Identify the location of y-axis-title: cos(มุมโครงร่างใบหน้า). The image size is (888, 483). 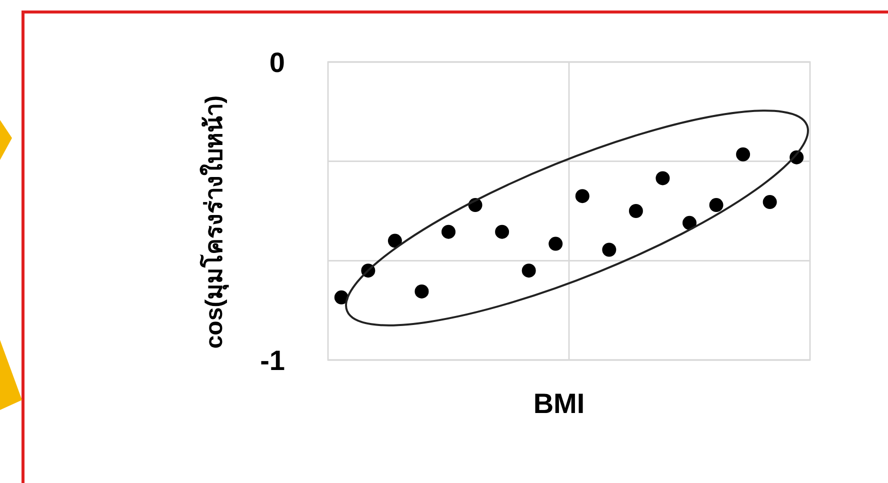
(214, 222).